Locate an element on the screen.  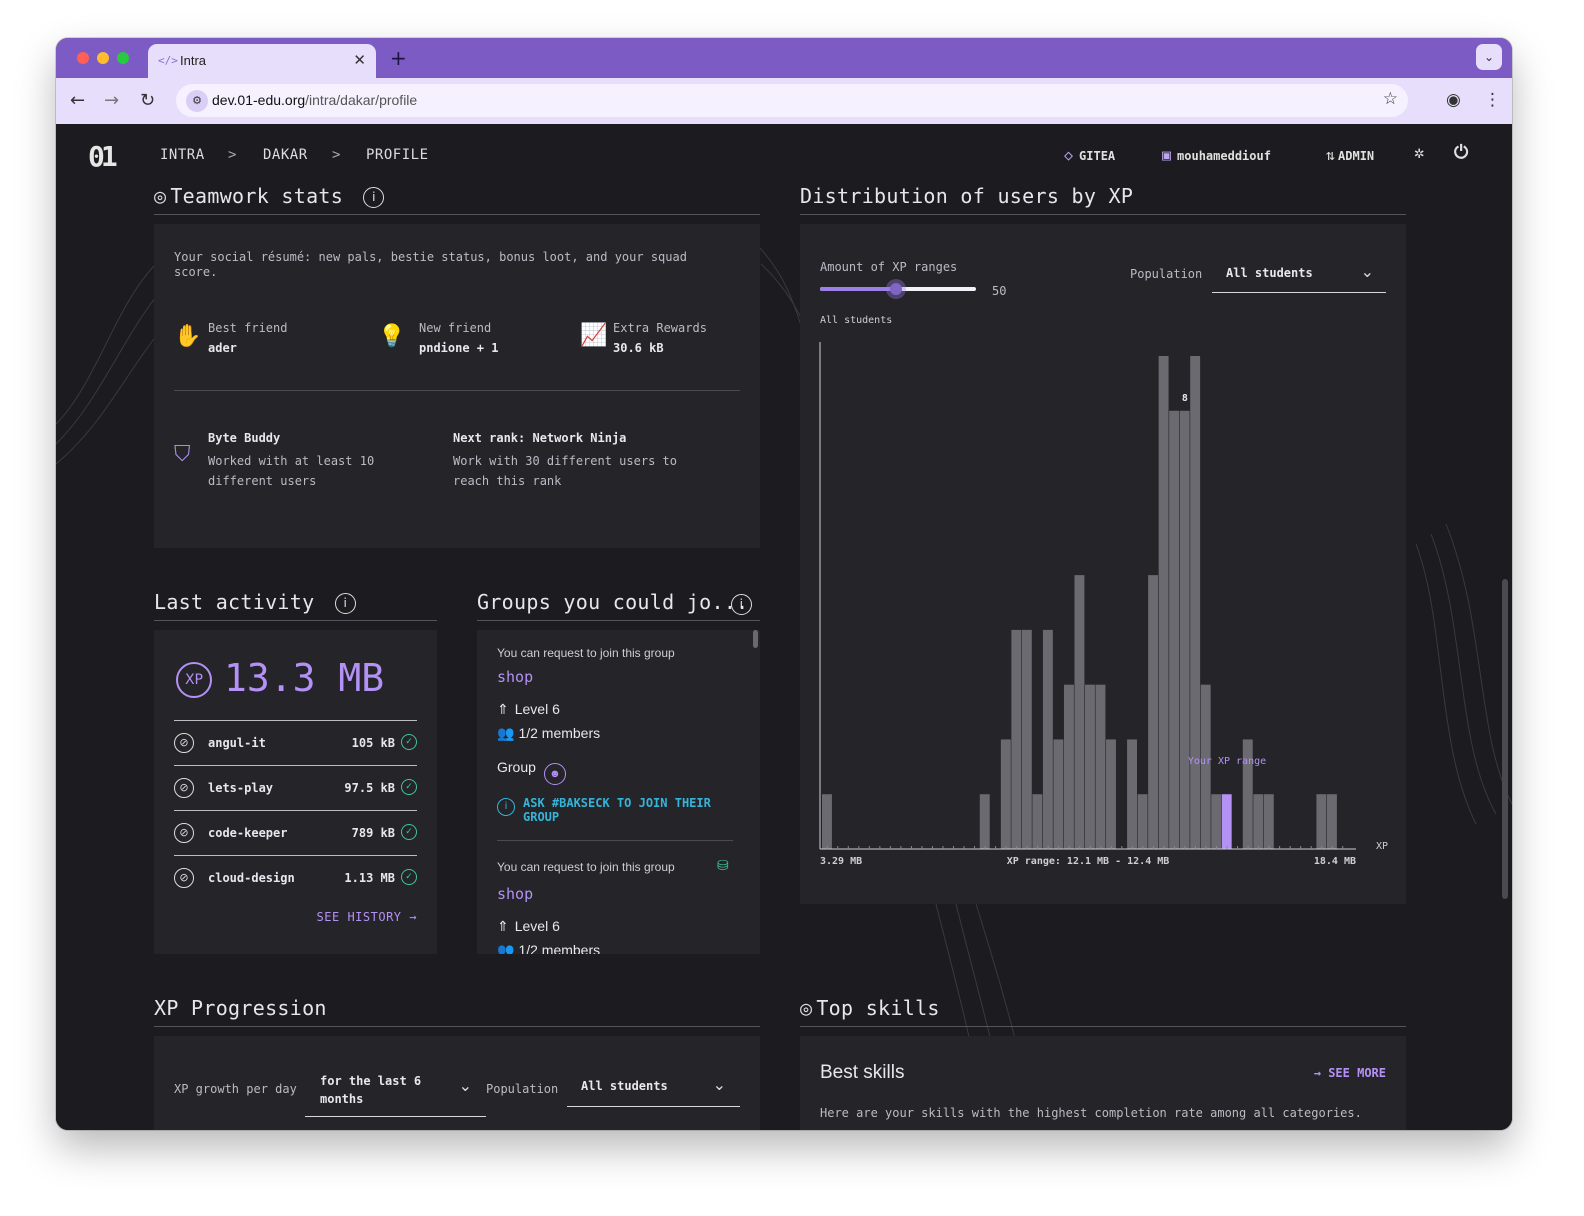
tab-title: Intra is located at coordinates (193, 60).